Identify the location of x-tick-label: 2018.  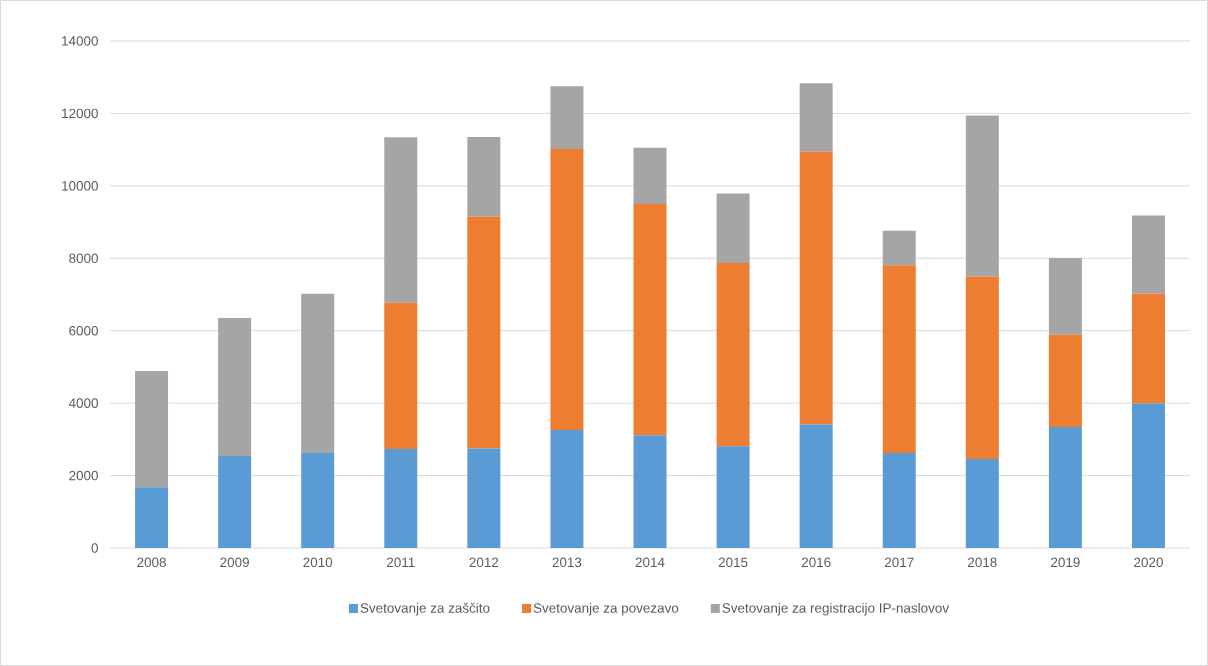
(982, 562).